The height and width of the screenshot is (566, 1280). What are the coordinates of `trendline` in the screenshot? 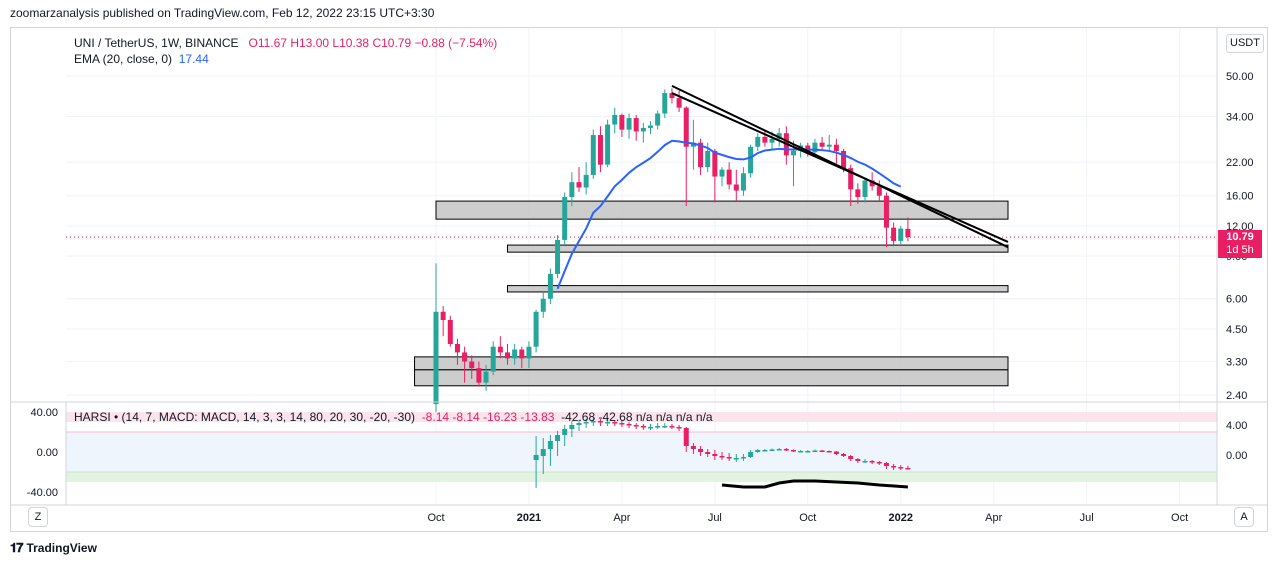 It's located at (840, 167).